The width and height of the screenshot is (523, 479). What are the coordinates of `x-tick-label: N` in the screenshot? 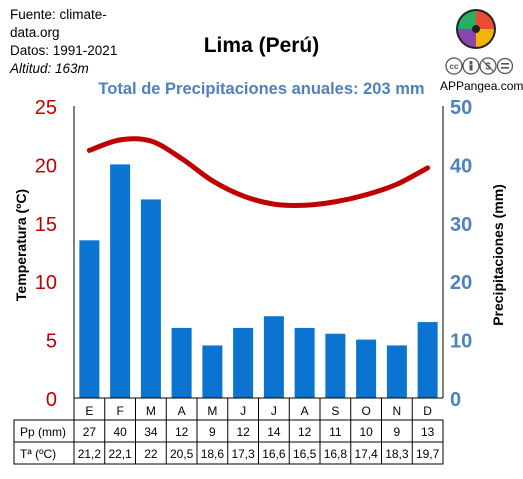 It's located at (397, 411).